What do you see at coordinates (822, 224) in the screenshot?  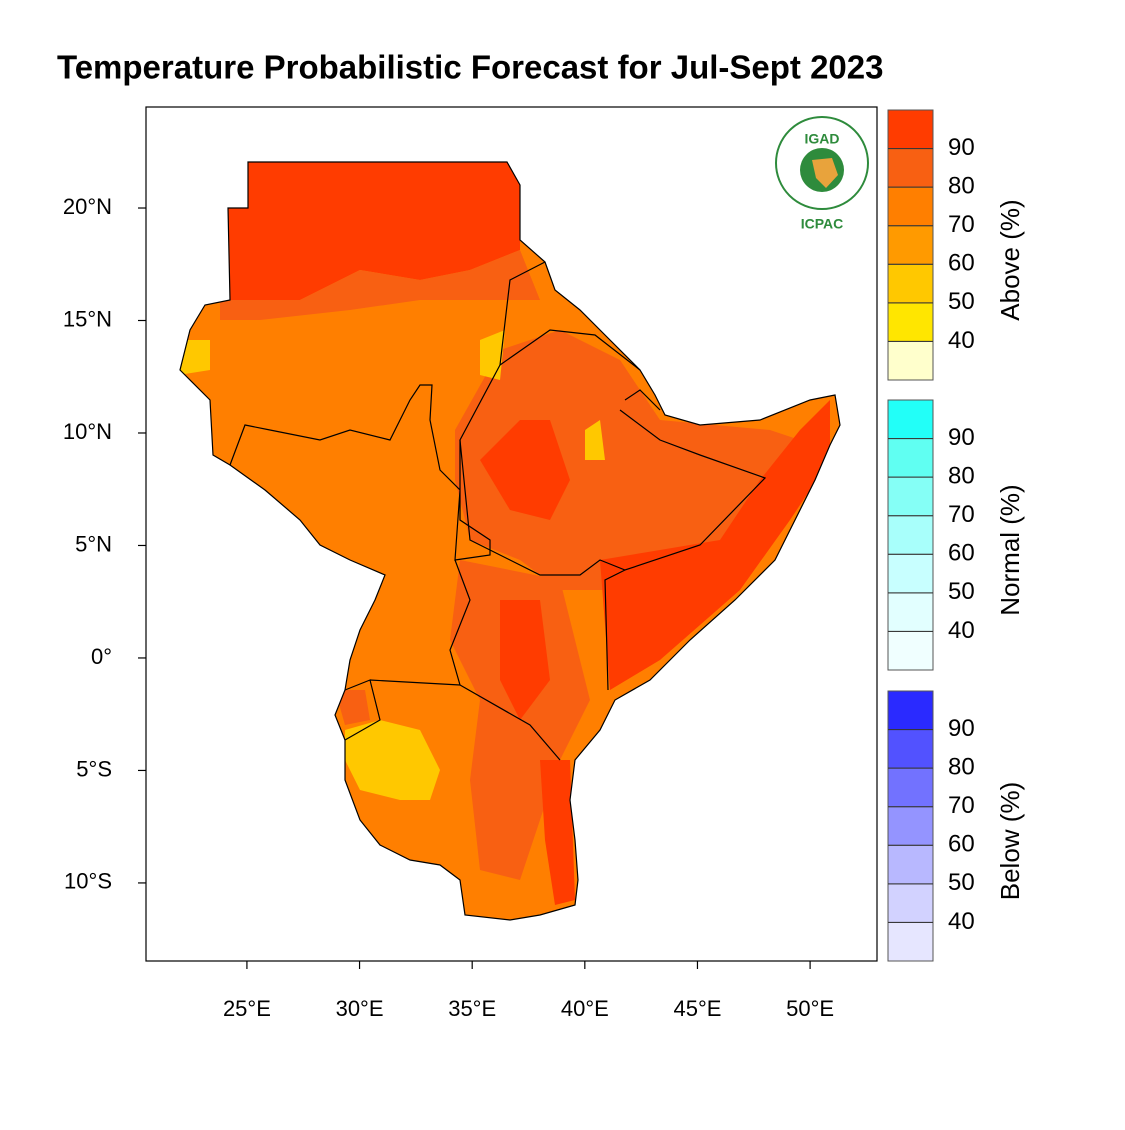 I see `logo-text: ICPAC` at bounding box center [822, 224].